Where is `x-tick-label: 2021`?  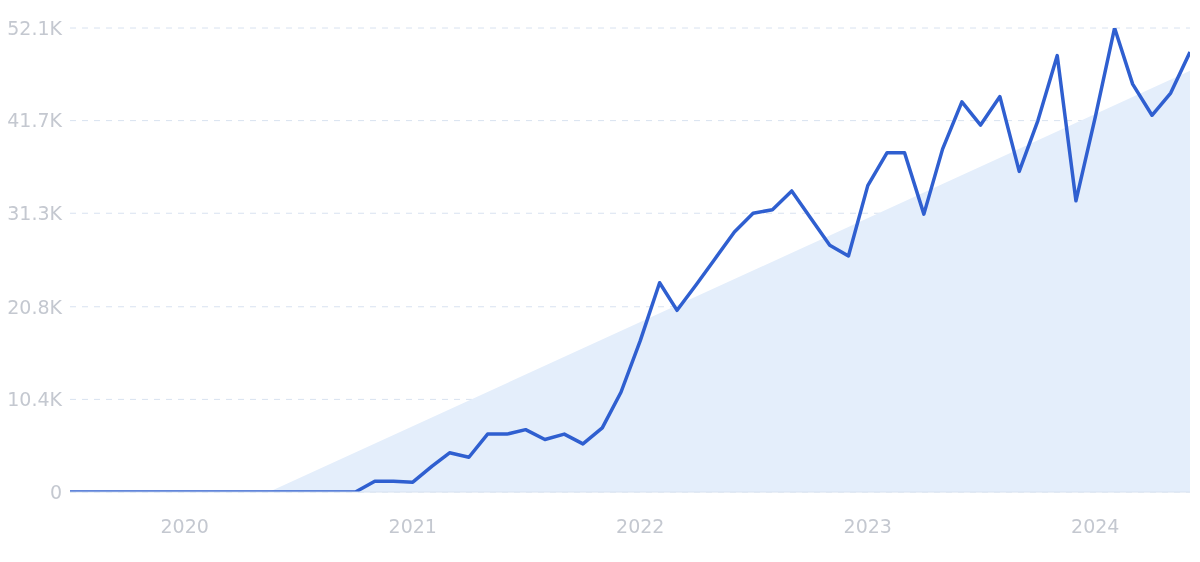 x-tick-label: 2021 is located at coordinates (412, 526).